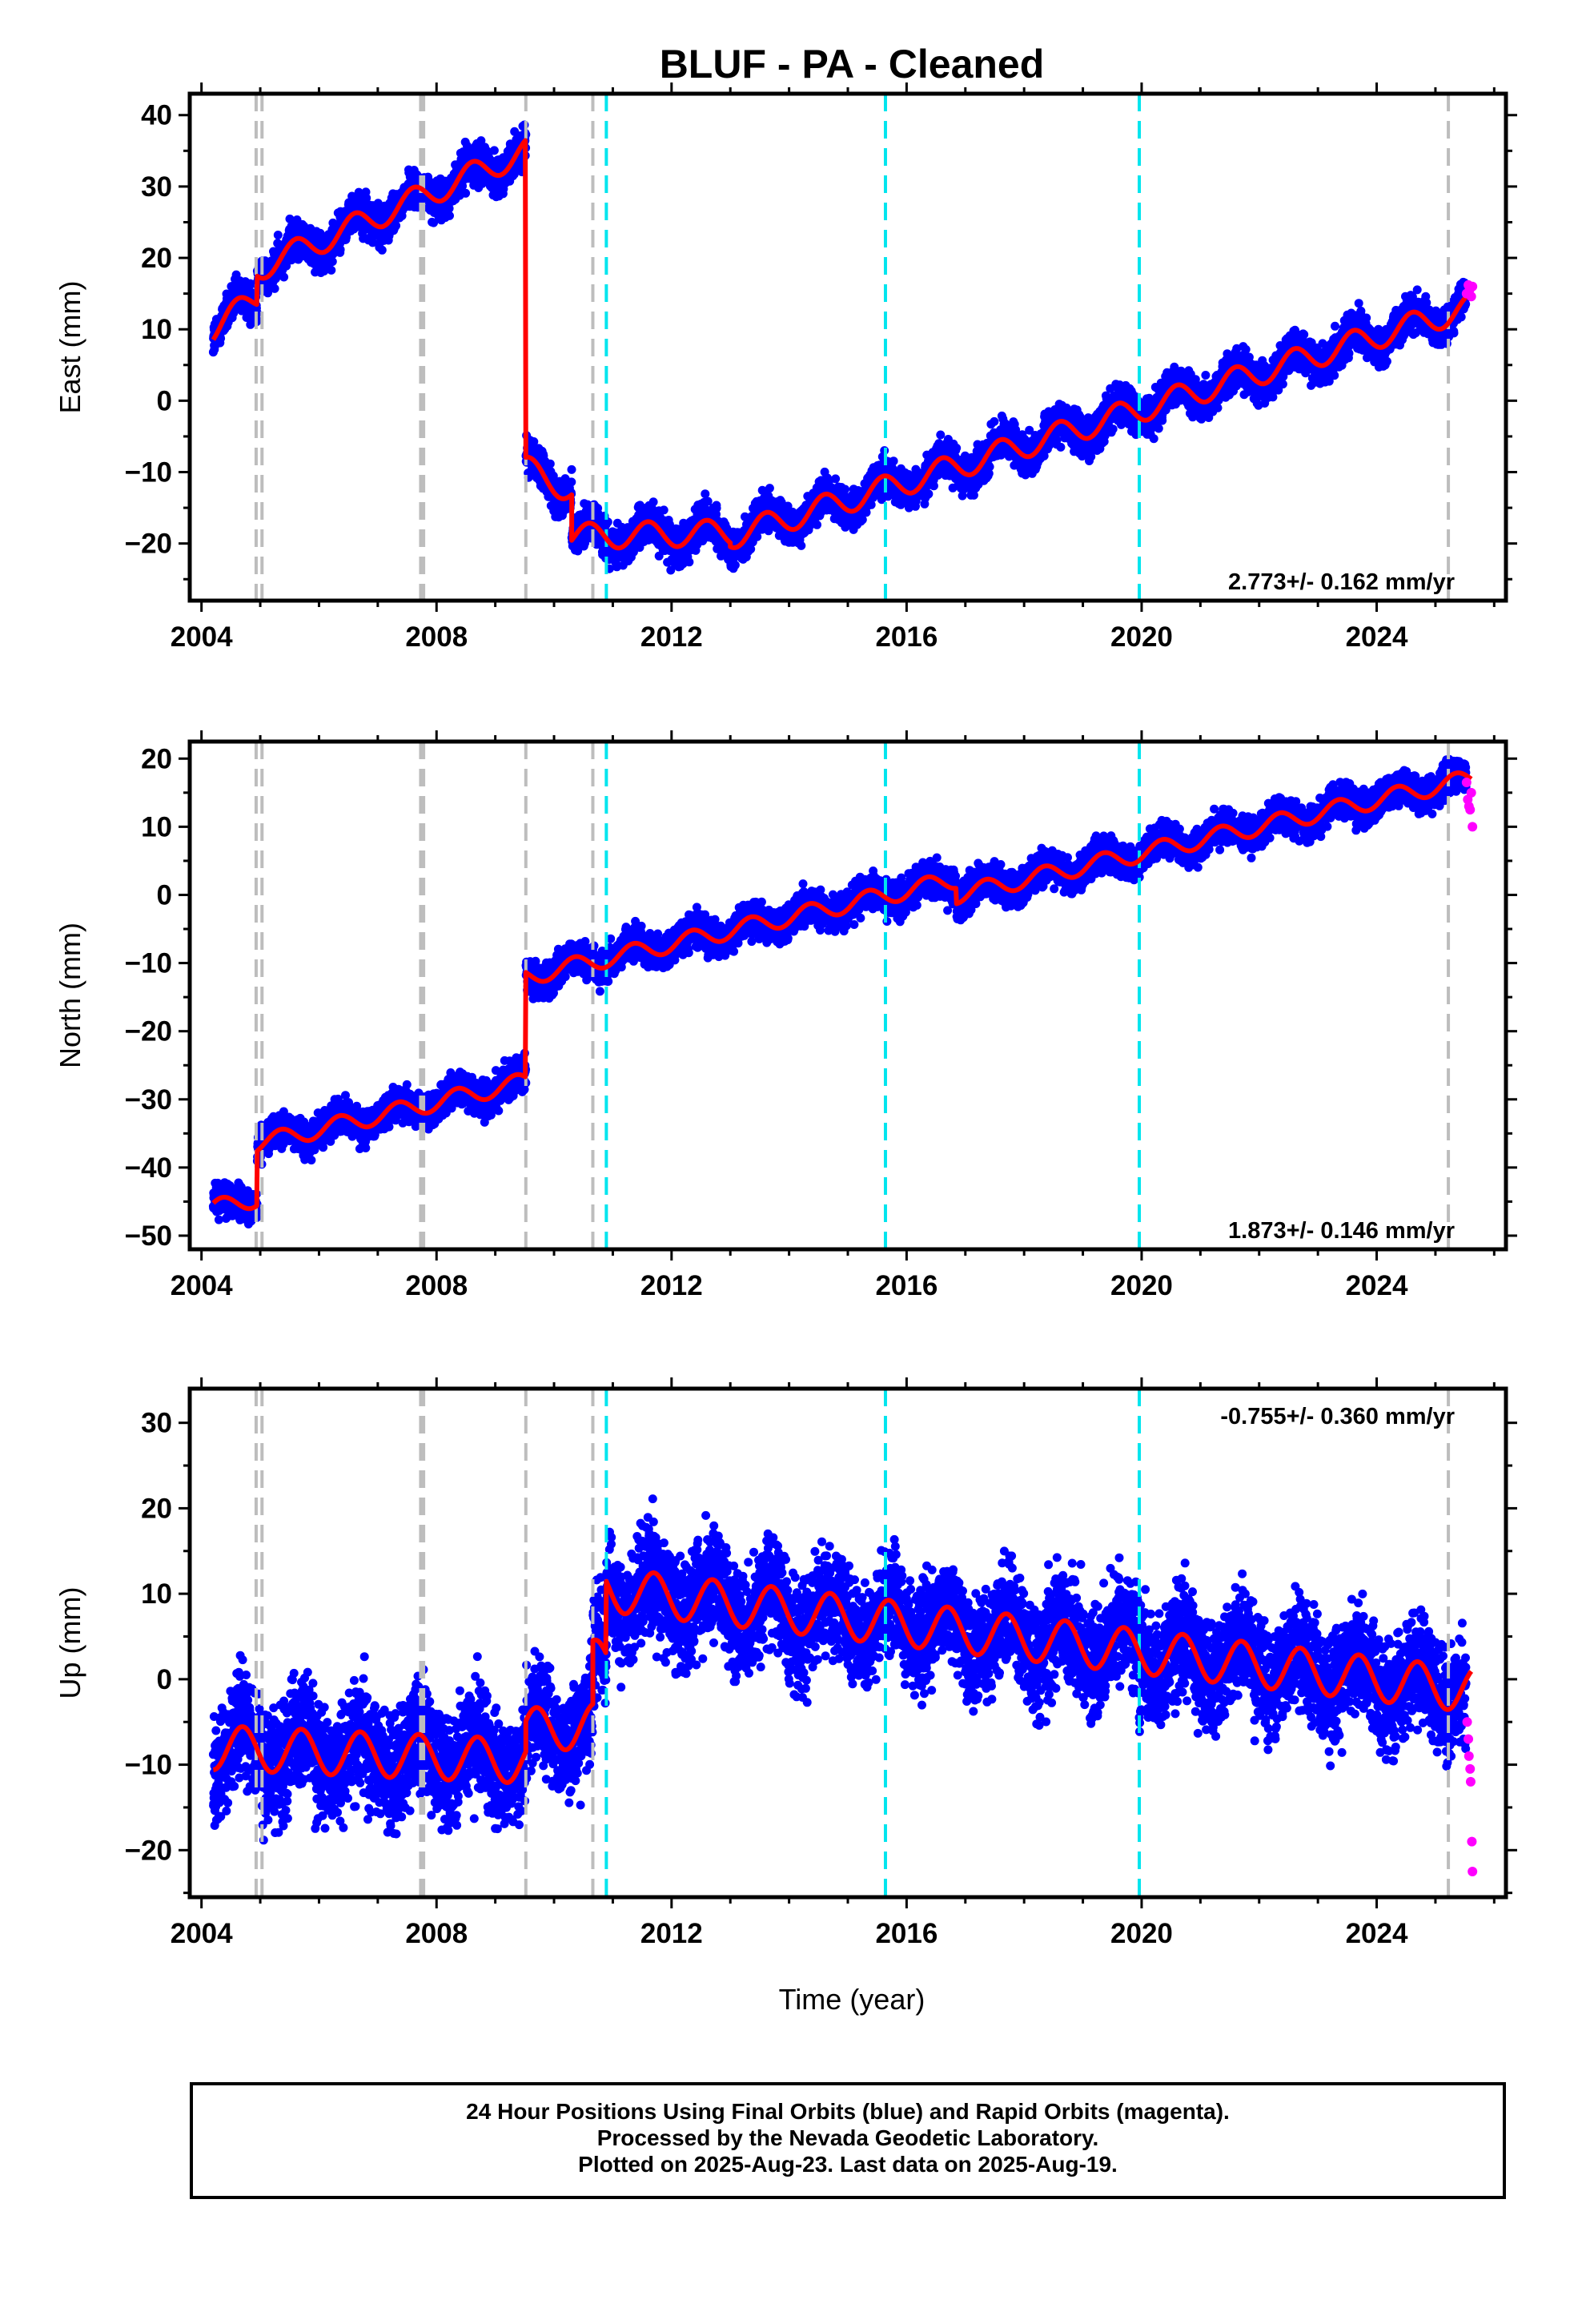 This screenshot has width=1582, height=2324. What do you see at coordinates (1337, 1416) in the screenshot?
I see `rate-annotation: -0.755+/- 0.360 mm/yr` at bounding box center [1337, 1416].